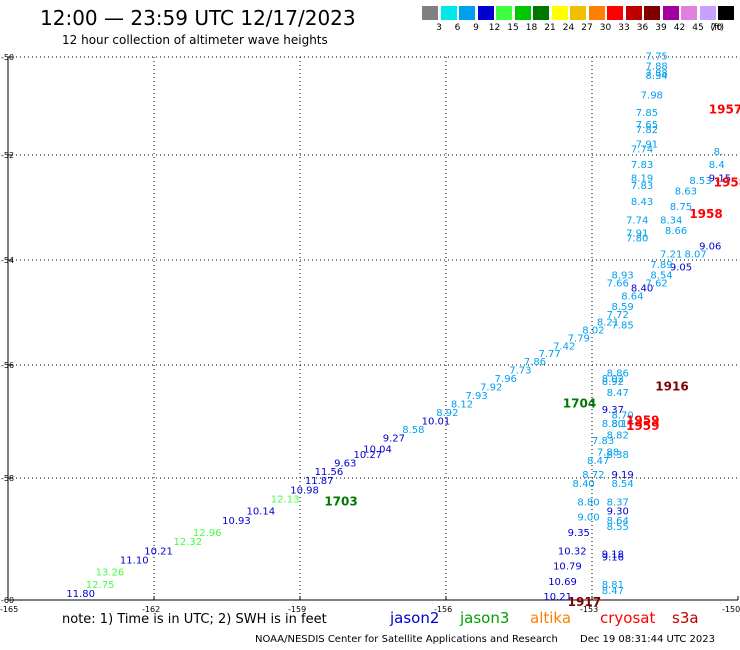 The height and width of the screenshot is (650, 740). Describe the element at coordinates (637, 233) in the screenshot. I see `swh-value: 7.91` at that location.